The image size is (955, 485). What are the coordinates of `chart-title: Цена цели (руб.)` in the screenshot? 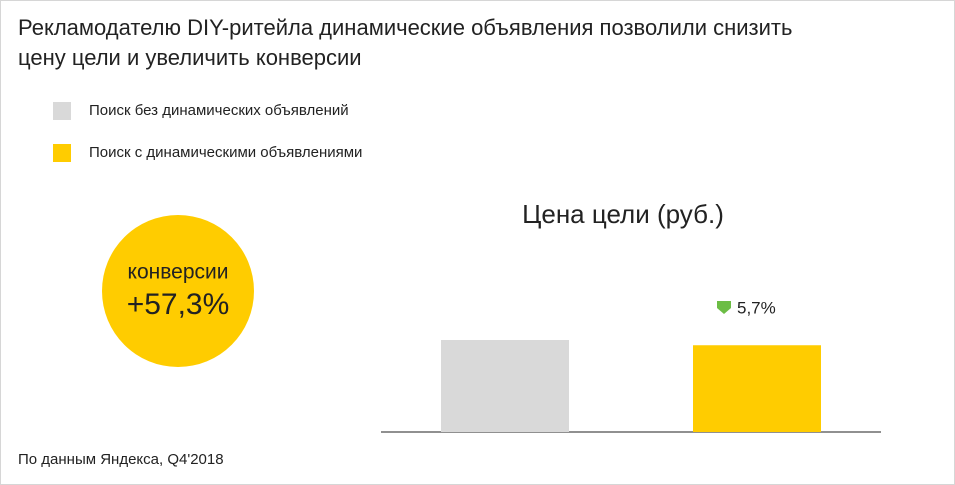 It's located at (623, 214).